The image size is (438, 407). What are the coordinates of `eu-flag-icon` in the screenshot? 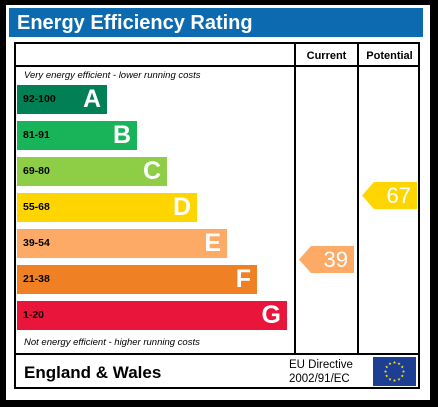 It's located at (394, 371).